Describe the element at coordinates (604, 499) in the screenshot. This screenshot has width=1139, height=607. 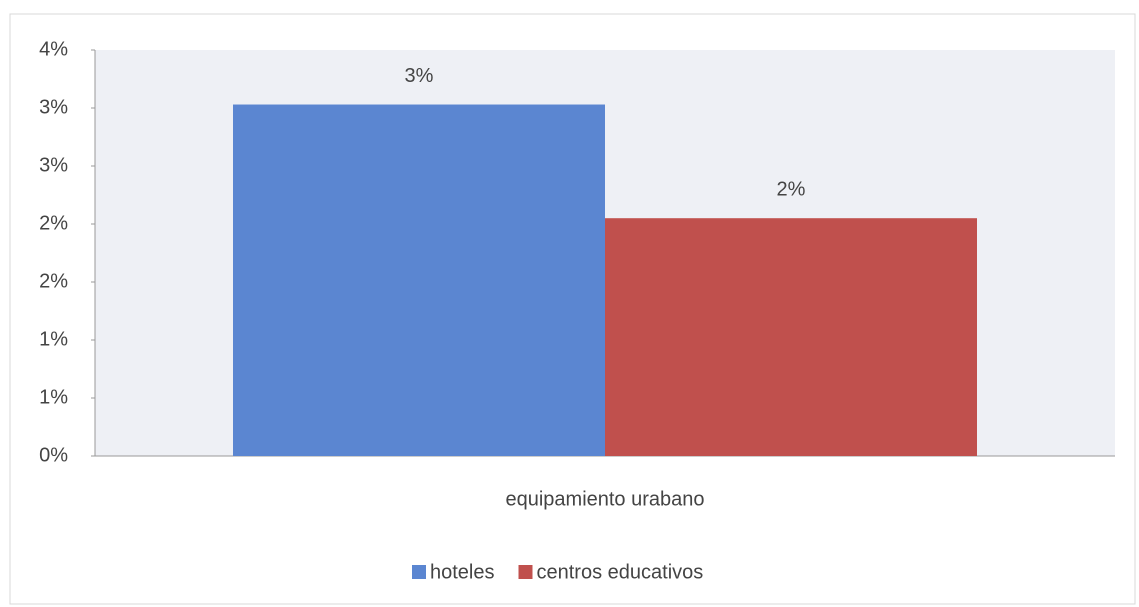
I see `x-tick-label: equipamiento urabano` at that location.